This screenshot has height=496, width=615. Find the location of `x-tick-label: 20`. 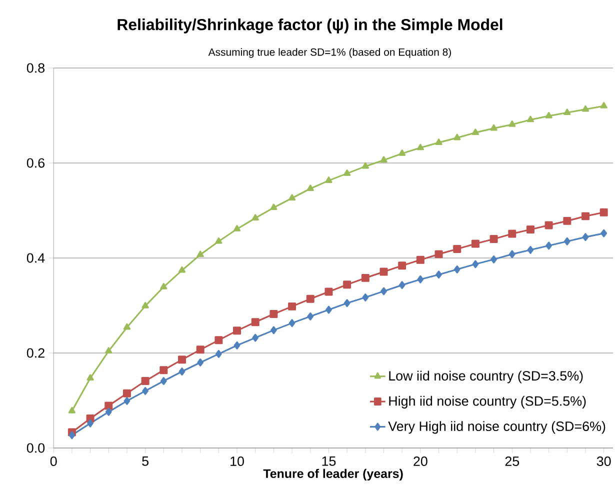

x-tick-label: 20 is located at coordinates (421, 461).